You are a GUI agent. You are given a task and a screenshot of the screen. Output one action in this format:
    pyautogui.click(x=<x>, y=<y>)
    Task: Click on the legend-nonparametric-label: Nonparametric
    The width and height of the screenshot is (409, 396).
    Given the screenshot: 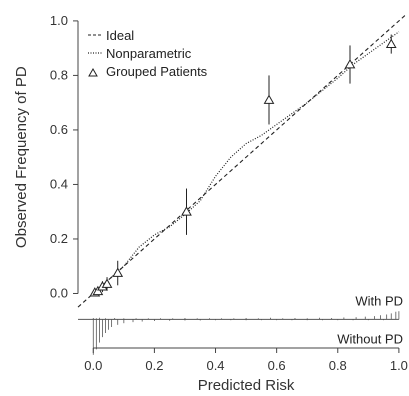 What is the action you would take?
    pyautogui.click(x=149, y=53)
    